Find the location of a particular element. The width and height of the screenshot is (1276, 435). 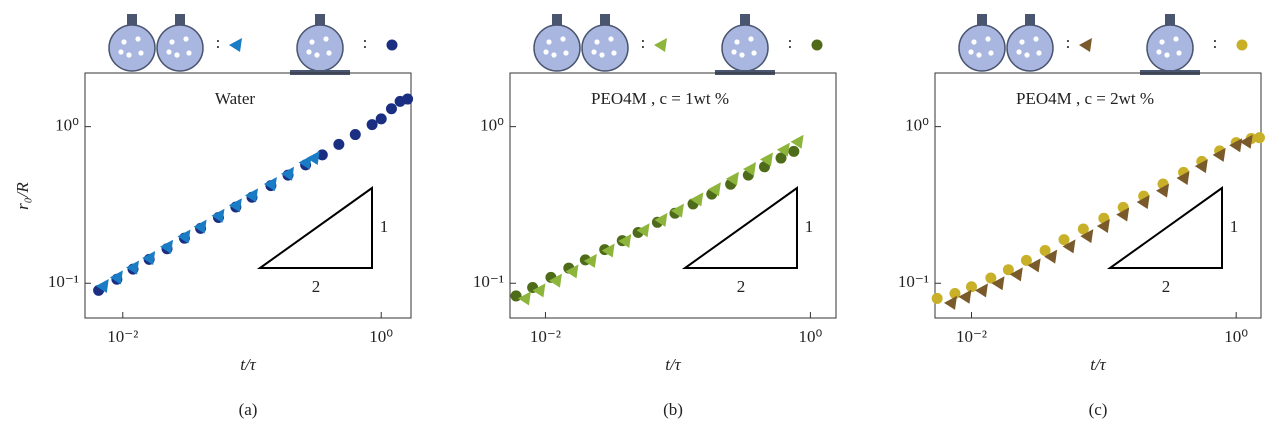

x-tick-label: 10⁰ is located at coordinates (1236, 336).